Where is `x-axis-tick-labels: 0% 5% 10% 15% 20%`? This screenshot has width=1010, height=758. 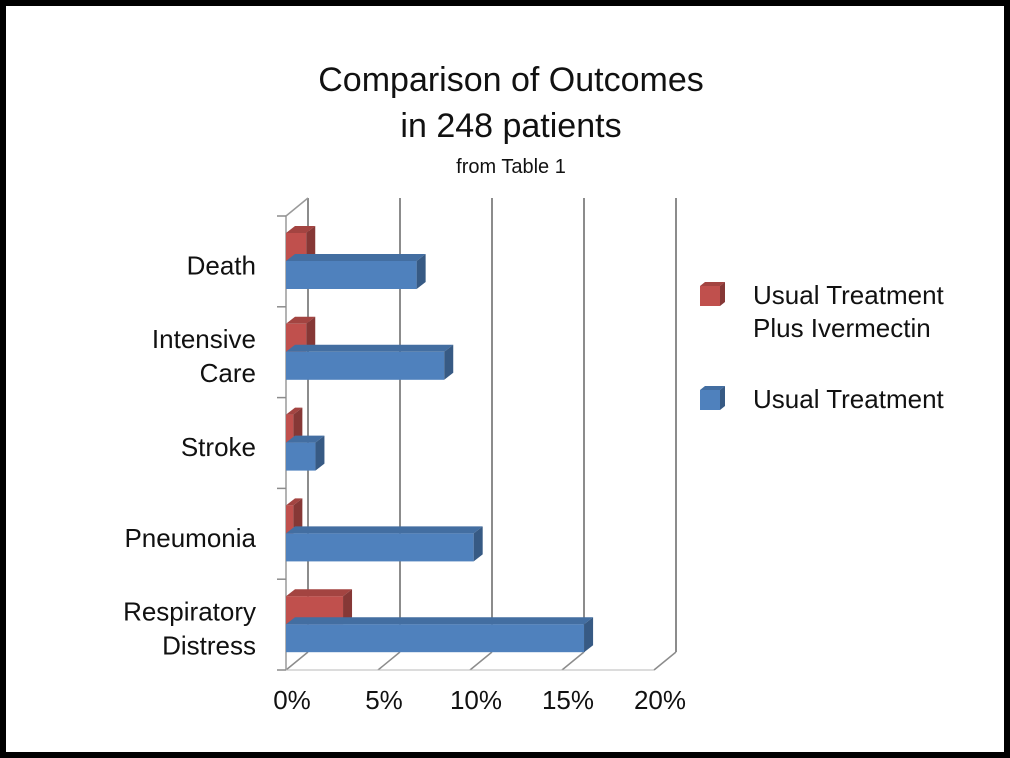 x-axis-tick-labels: 0% 5% 10% 15% 20% is located at coordinates (479, 700).